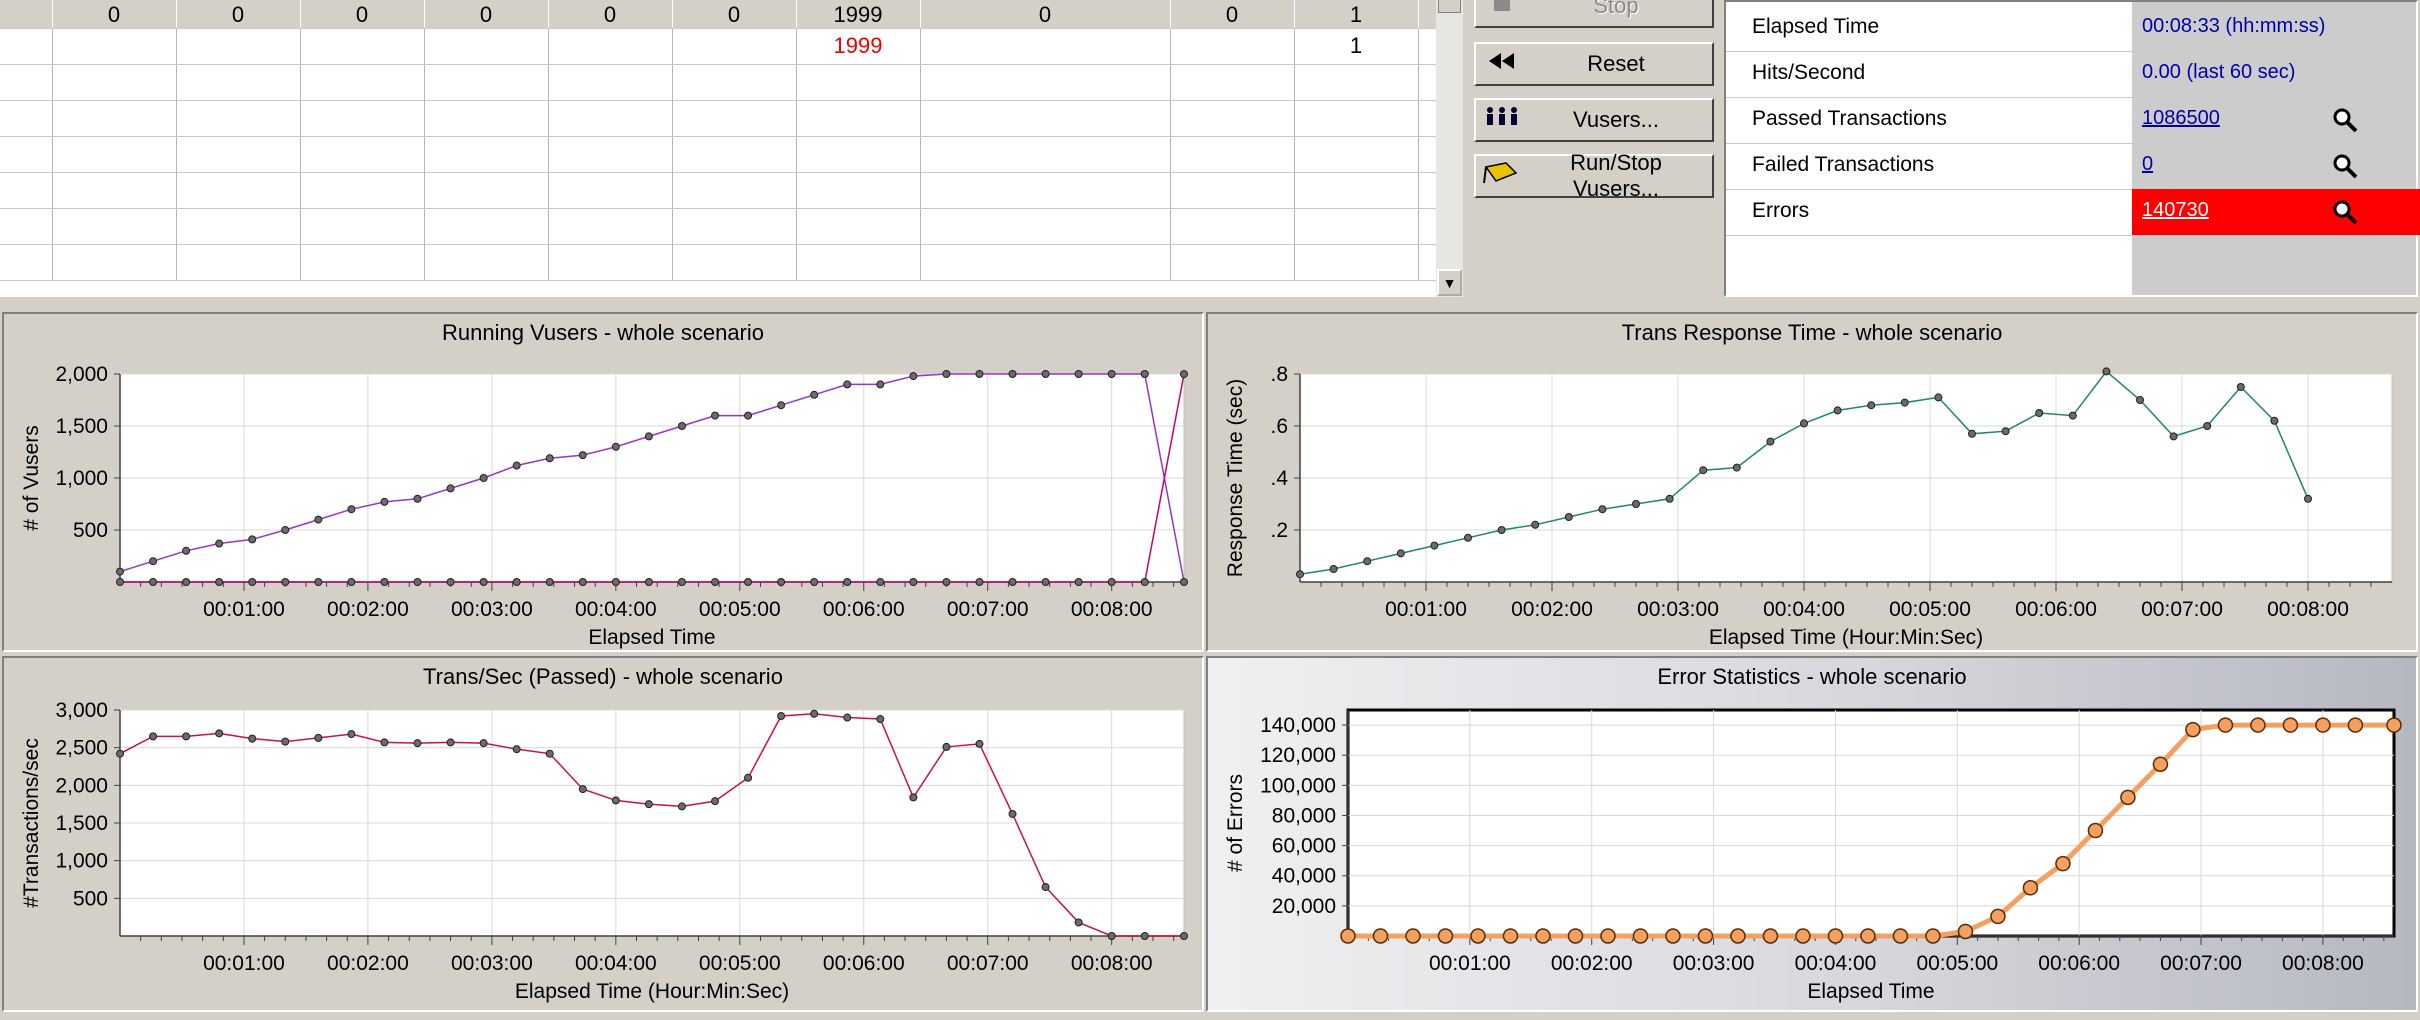 This screenshot has height=1020, width=2420. Describe the element at coordinates (81, 374) in the screenshot. I see `y-tick-label: 2,000` at that location.